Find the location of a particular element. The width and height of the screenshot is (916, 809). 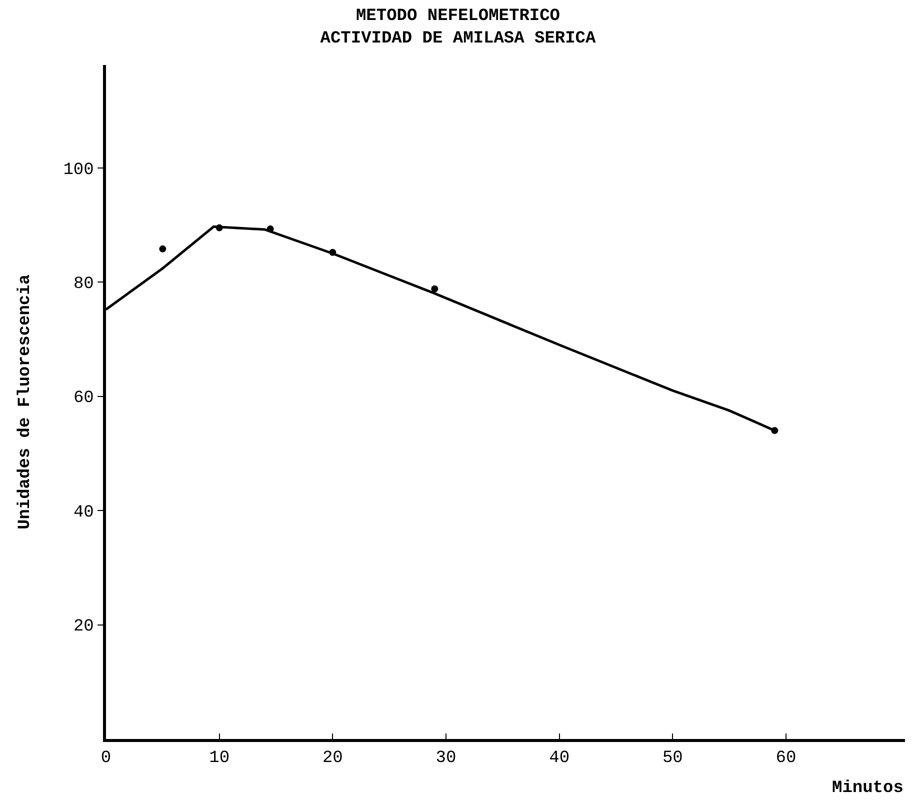

y-tick-label: 40 is located at coordinates (83, 512).